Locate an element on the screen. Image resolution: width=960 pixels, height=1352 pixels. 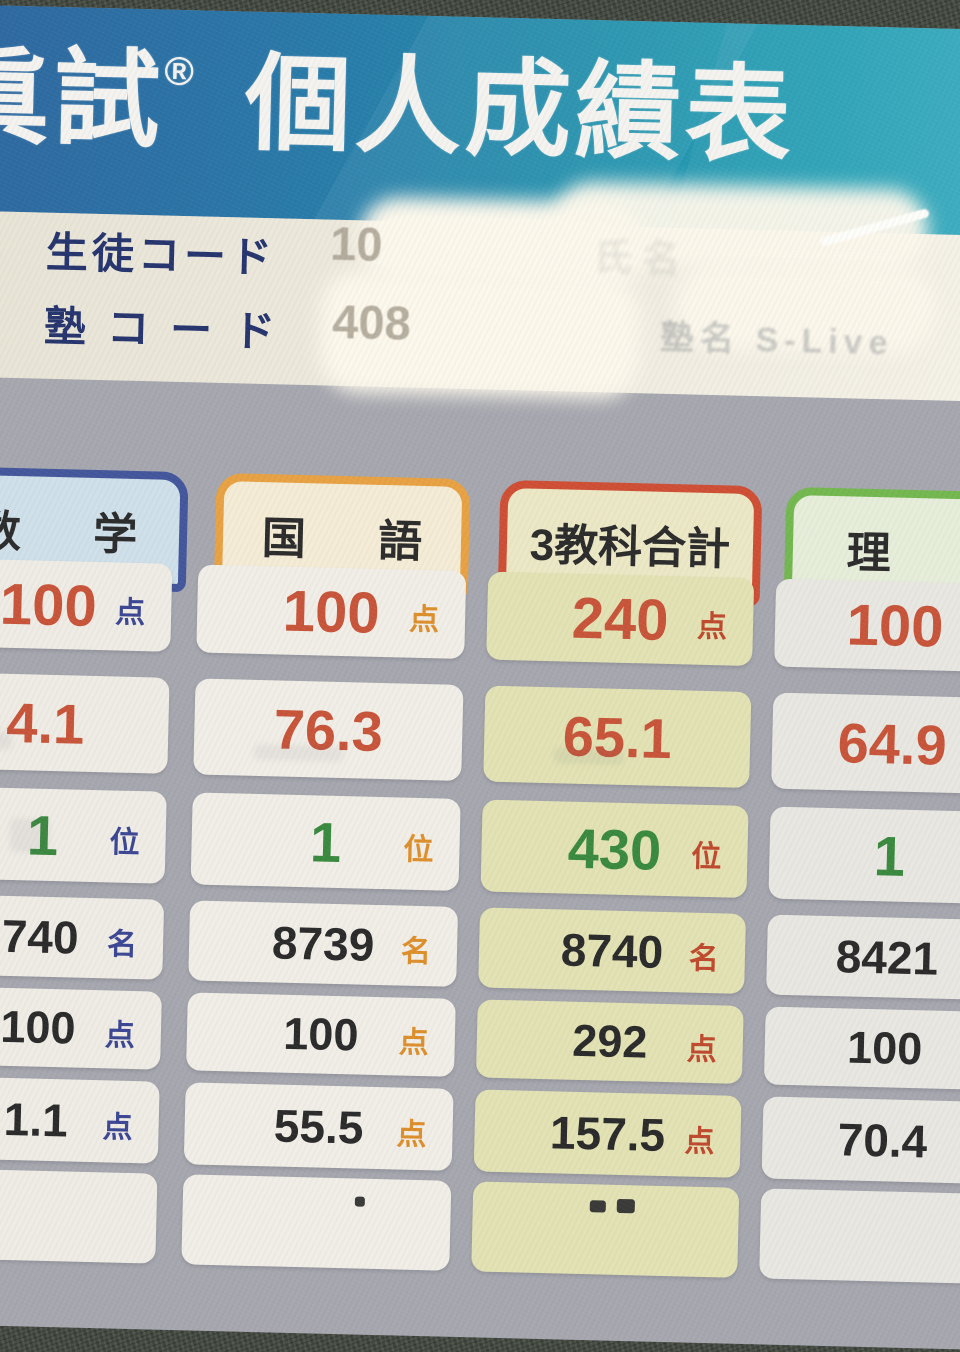
page-title: 眞試® 個人成績表 is located at coordinates (398, 106).